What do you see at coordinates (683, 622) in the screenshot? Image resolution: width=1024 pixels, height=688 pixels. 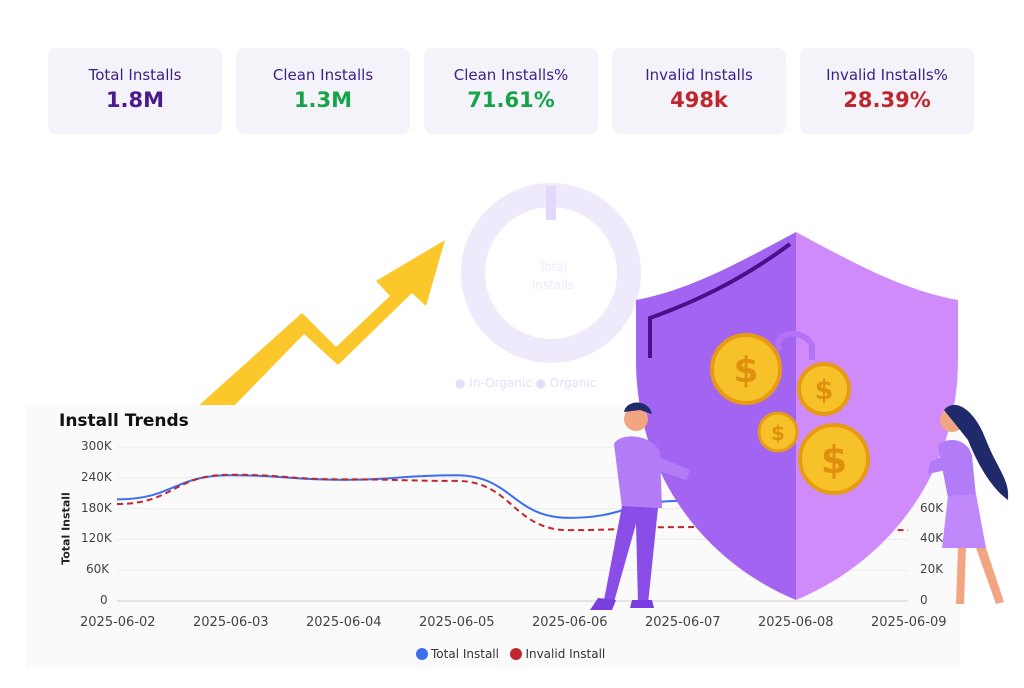 I see `x-tick: 2025-06-07` at bounding box center [683, 622].